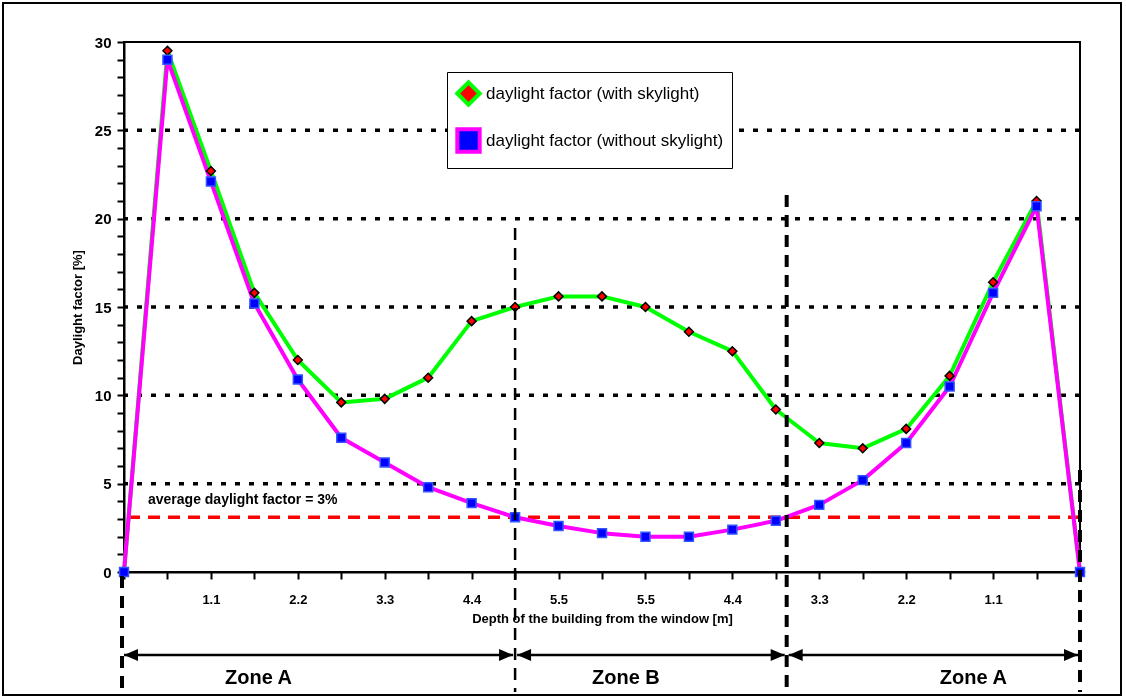 The image size is (1126, 700). What do you see at coordinates (103, 219) in the screenshot?
I see `y-tick-label: 20` at bounding box center [103, 219].